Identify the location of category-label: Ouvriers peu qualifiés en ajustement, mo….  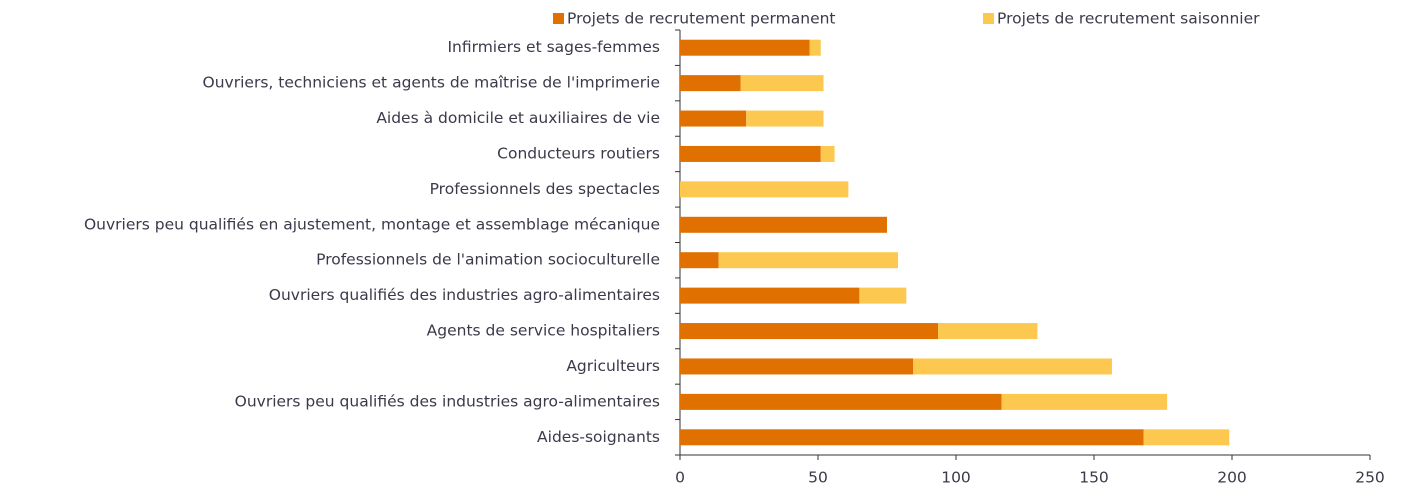
(372, 224).